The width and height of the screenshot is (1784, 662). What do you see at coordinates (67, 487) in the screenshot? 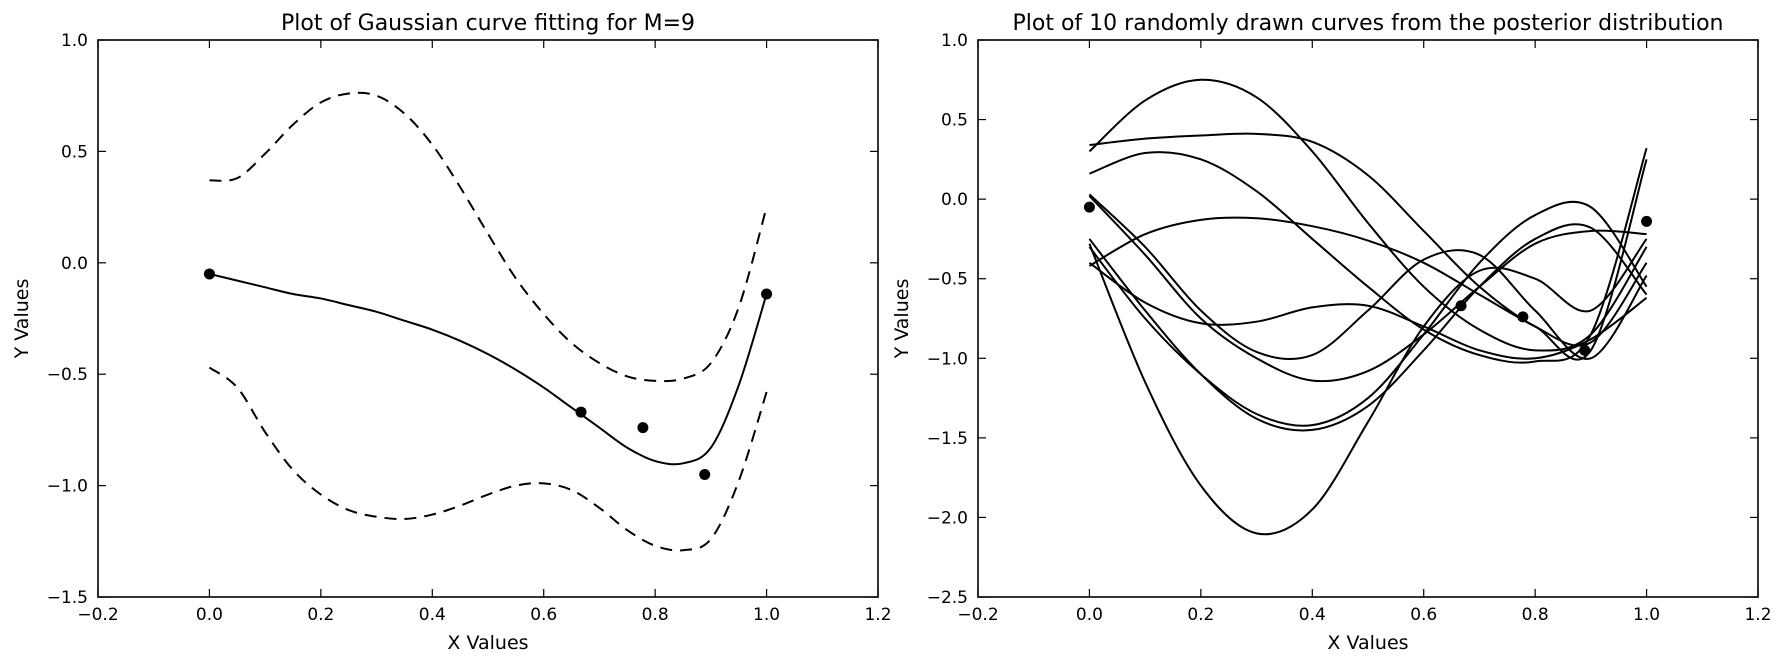
I see `left-y-tick-label: −1.0` at bounding box center [67, 487].